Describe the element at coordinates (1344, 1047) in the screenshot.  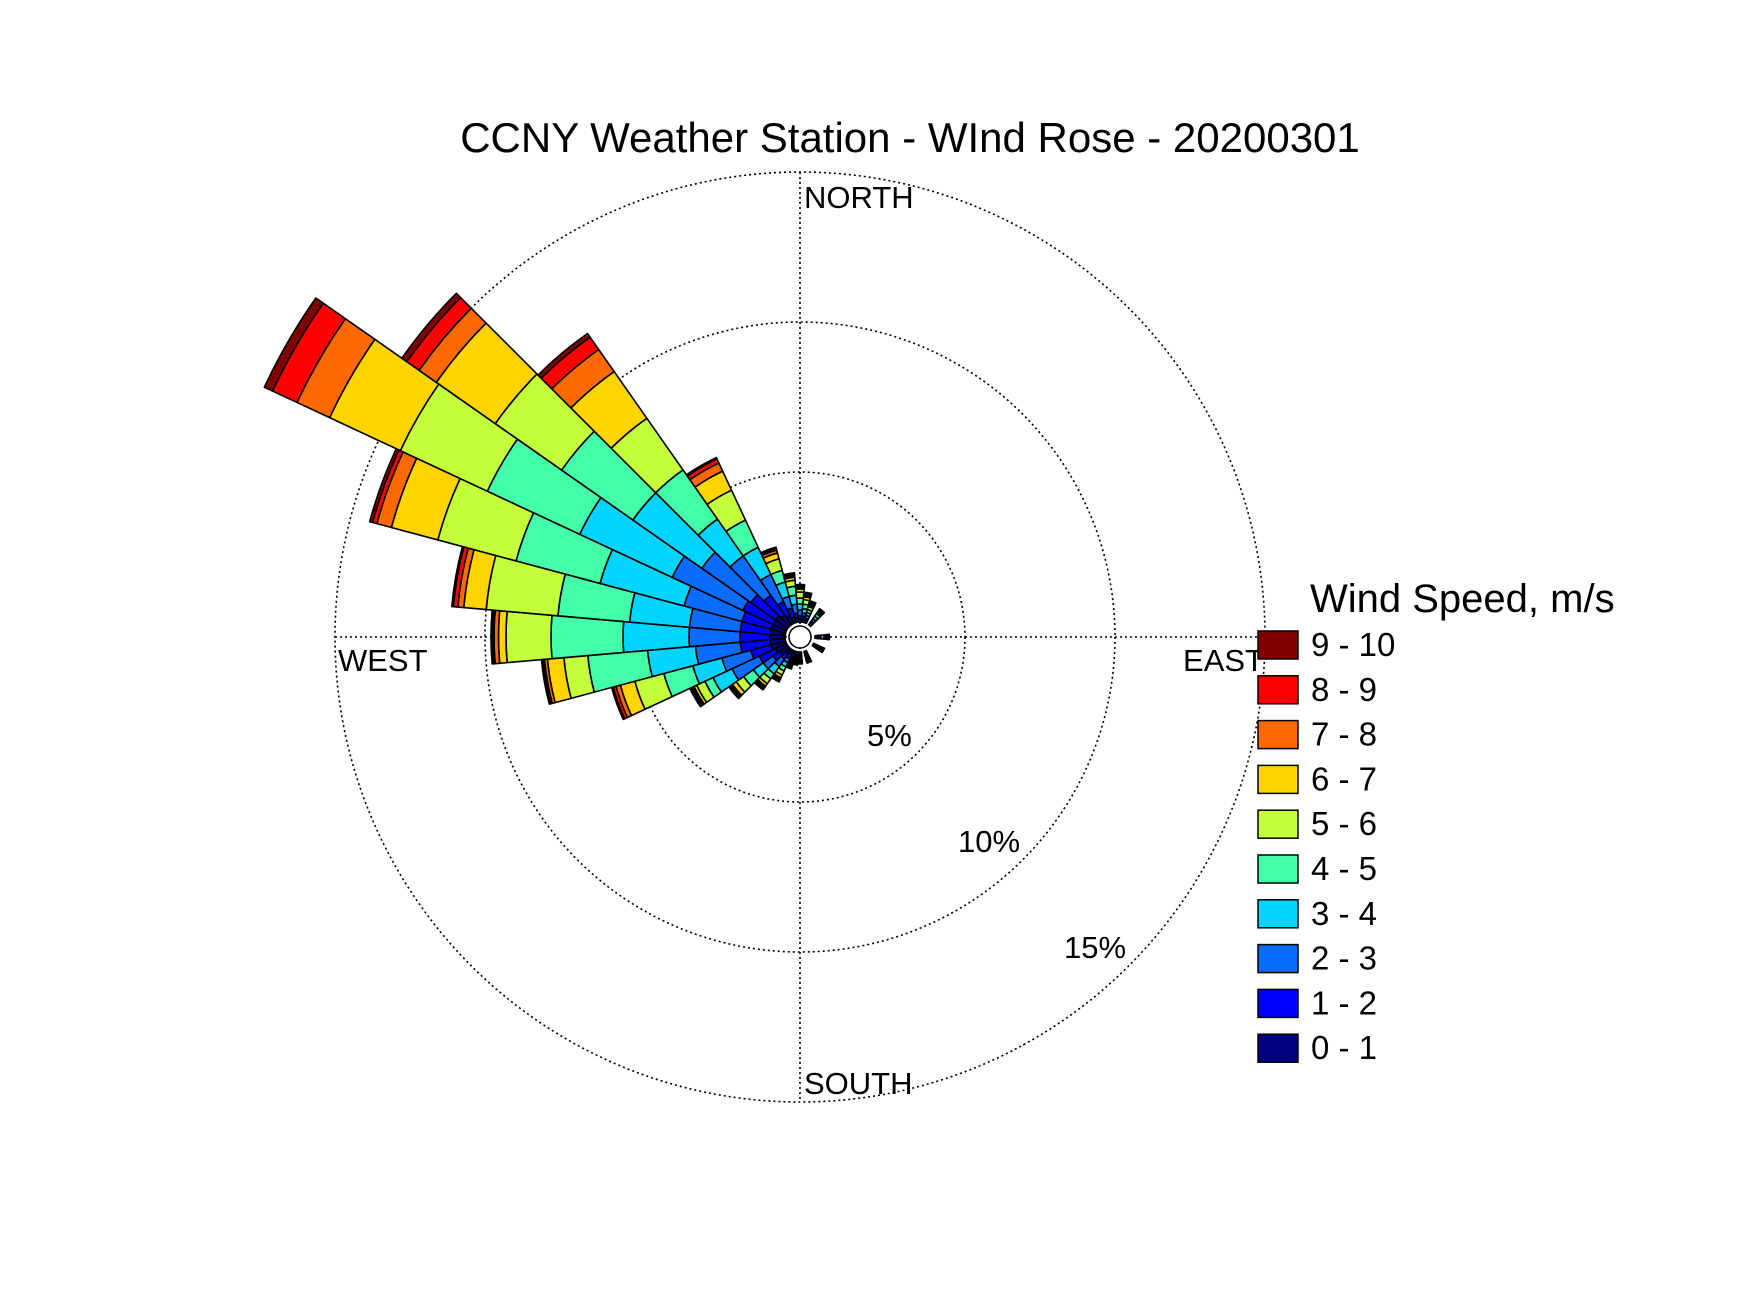
I see `legend-label: 0 - 1` at that location.